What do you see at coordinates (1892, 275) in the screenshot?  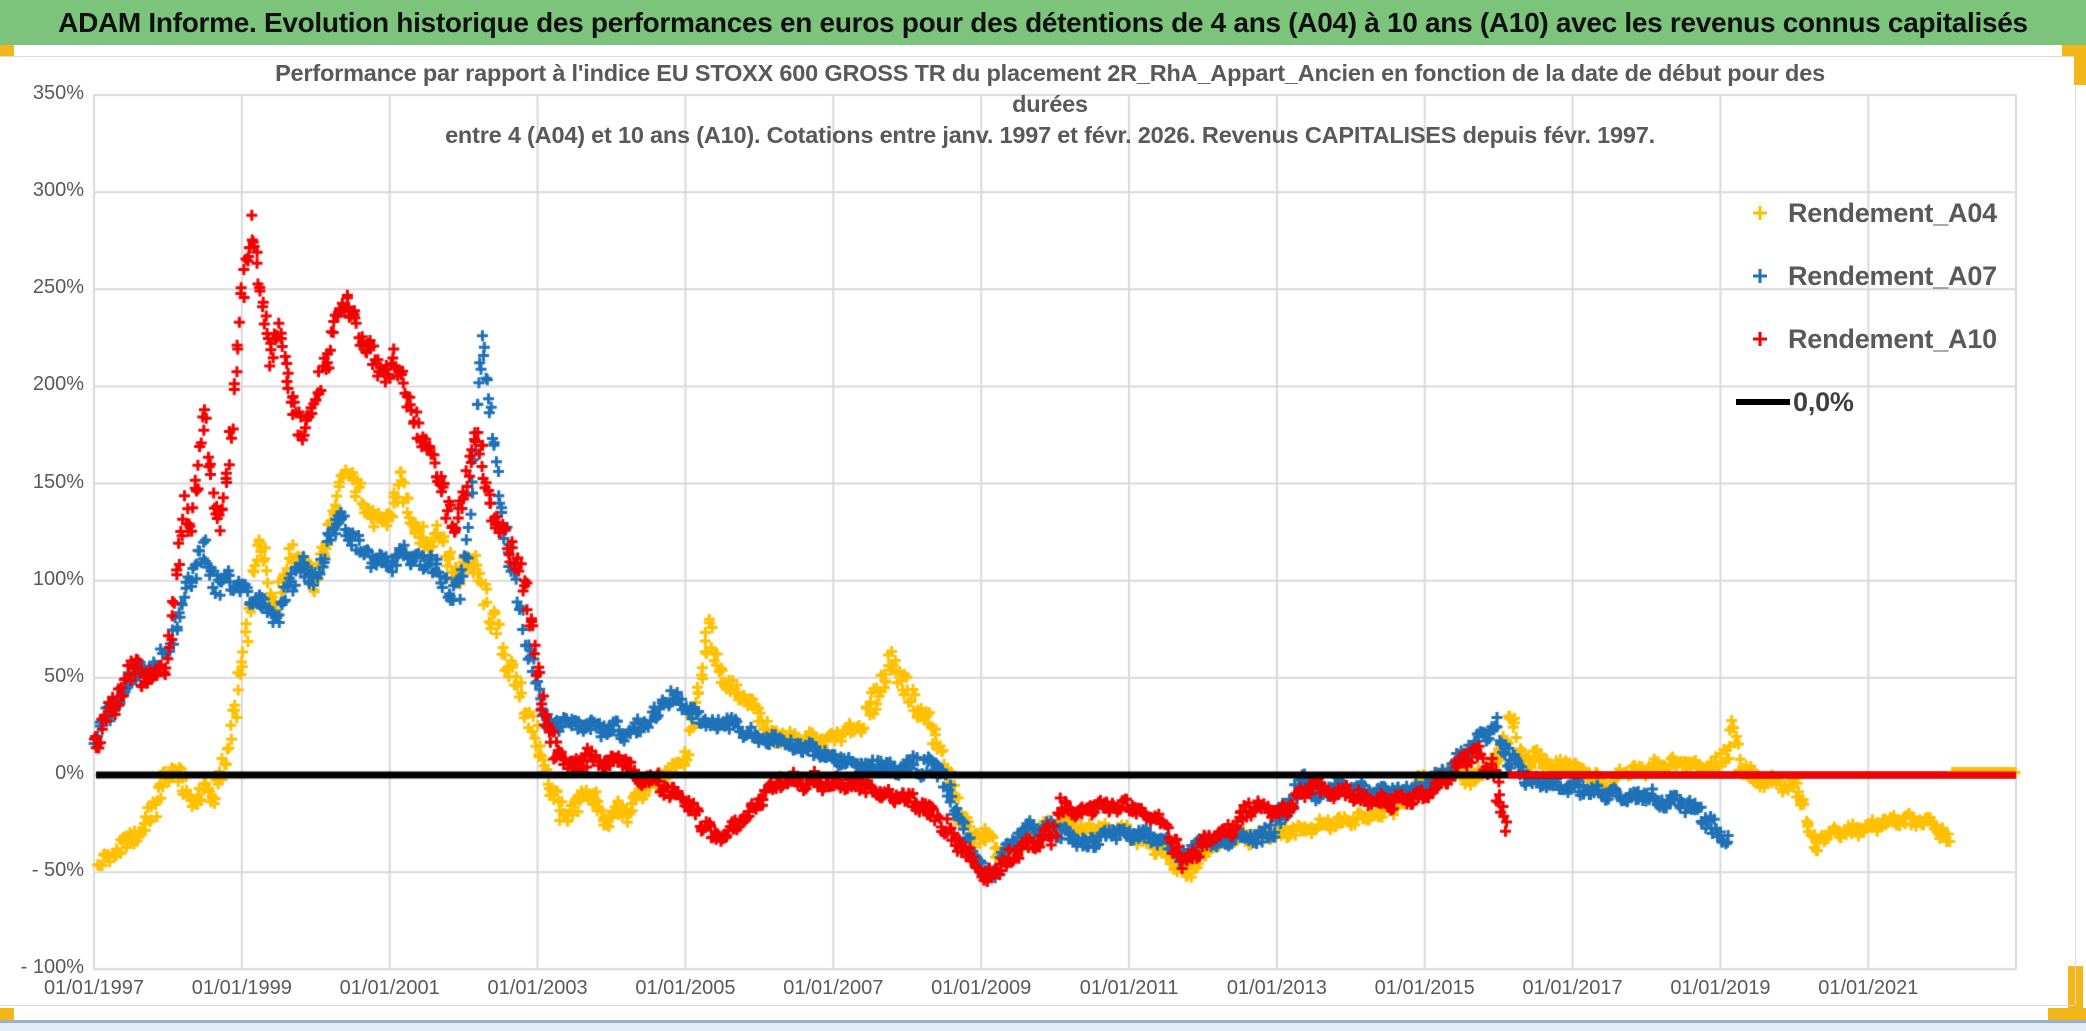 I see `legend-label: Rendement_A07` at bounding box center [1892, 275].